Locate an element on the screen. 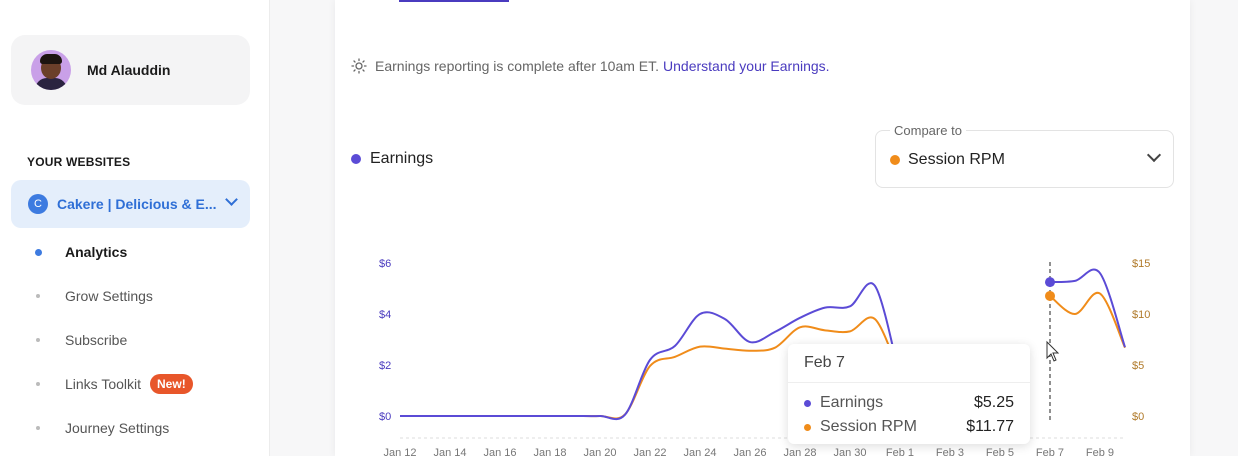 This screenshot has height=456, width=1238. tooltip-row-rpm: Session RPM $11.77 is located at coordinates (909, 427).